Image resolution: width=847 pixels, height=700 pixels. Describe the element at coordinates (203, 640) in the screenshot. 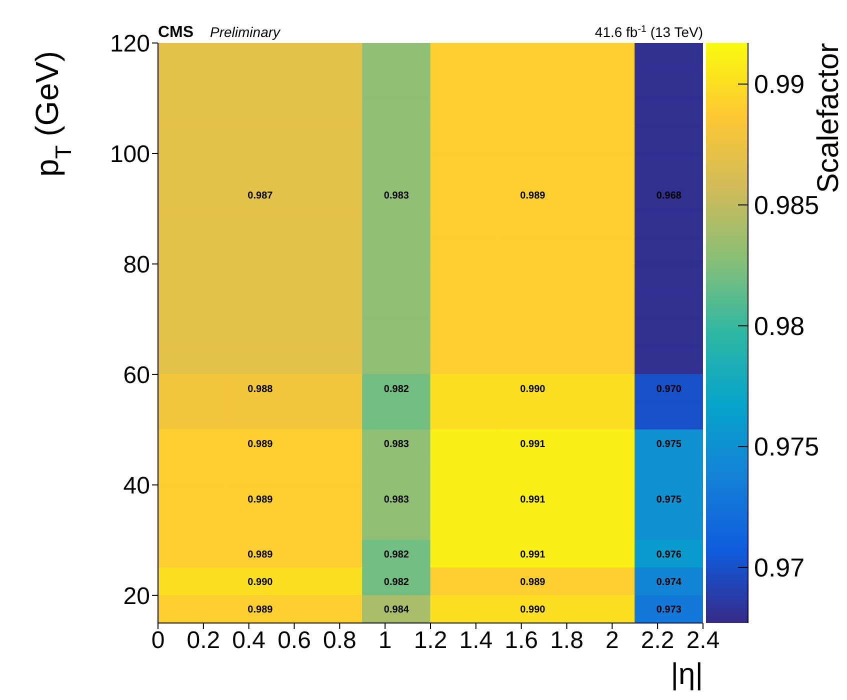

I see `x-tick-label: 0.2` at that location.